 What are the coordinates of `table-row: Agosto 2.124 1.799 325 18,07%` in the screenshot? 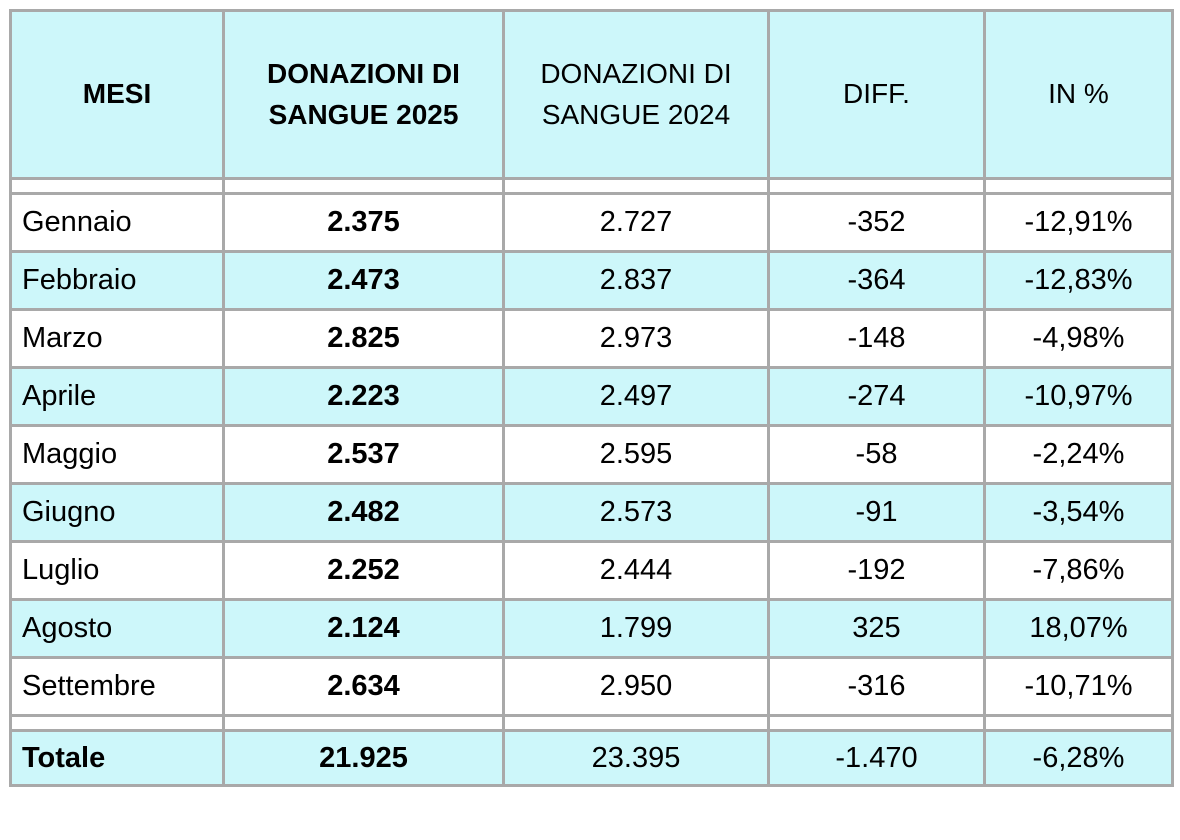 It's located at (591, 628).